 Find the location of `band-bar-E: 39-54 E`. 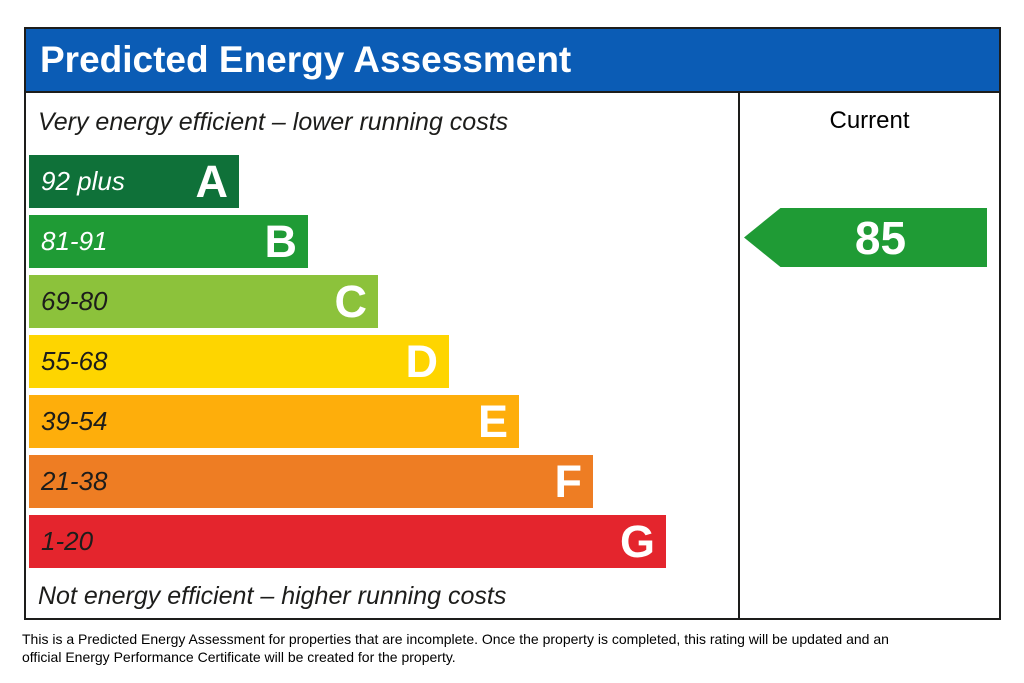

band-bar-E: 39-54 E is located at coordinates (274, 421).